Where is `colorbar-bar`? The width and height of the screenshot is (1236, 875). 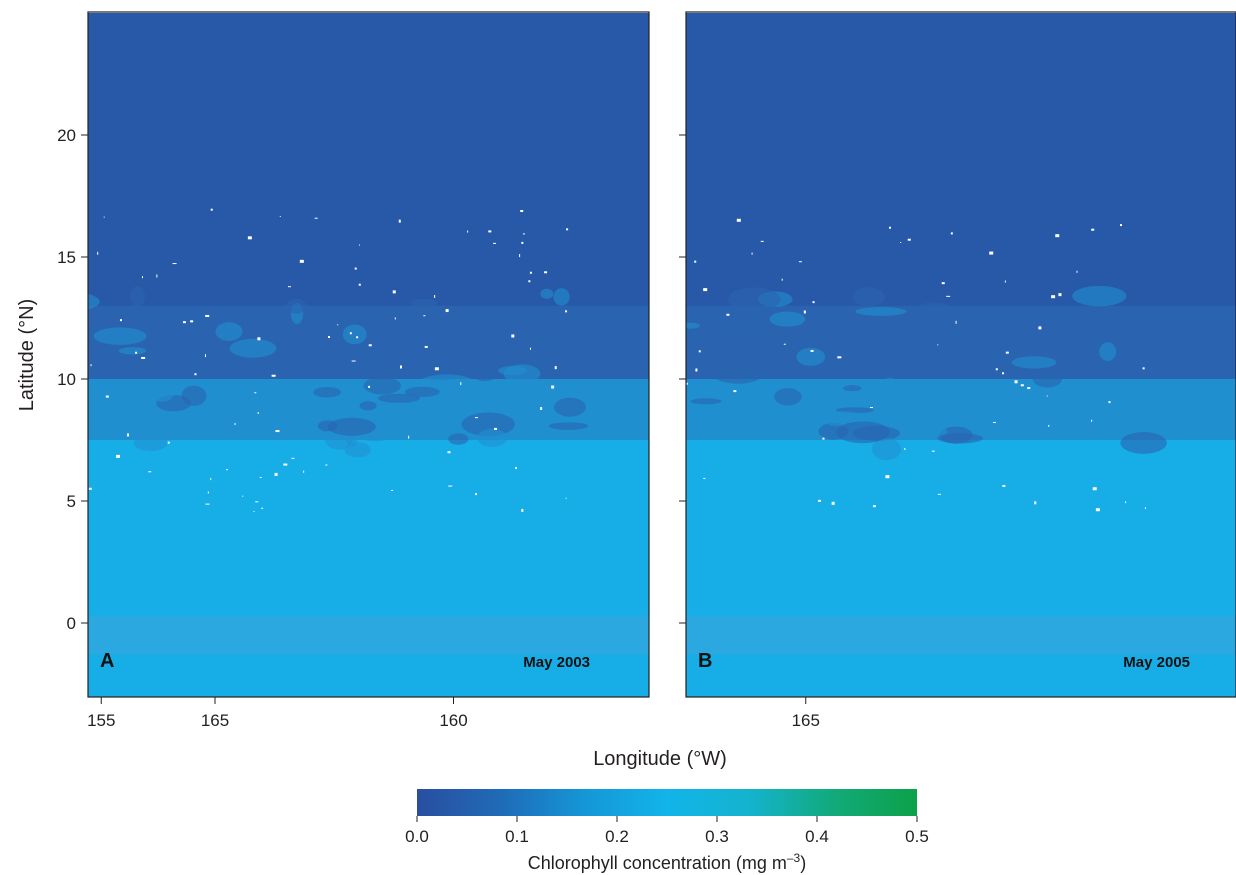
colorbar-bar is located at coordinates (667, 802).